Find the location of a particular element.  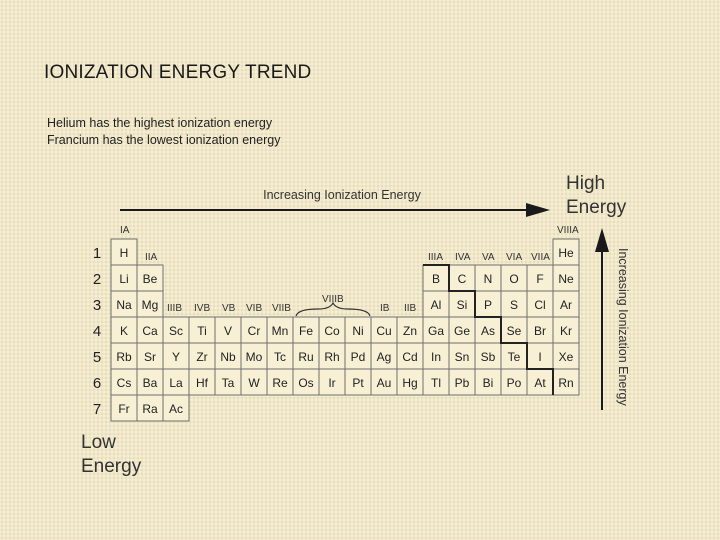

element-cell-pt: Pt is located at coordinates (358, 382).